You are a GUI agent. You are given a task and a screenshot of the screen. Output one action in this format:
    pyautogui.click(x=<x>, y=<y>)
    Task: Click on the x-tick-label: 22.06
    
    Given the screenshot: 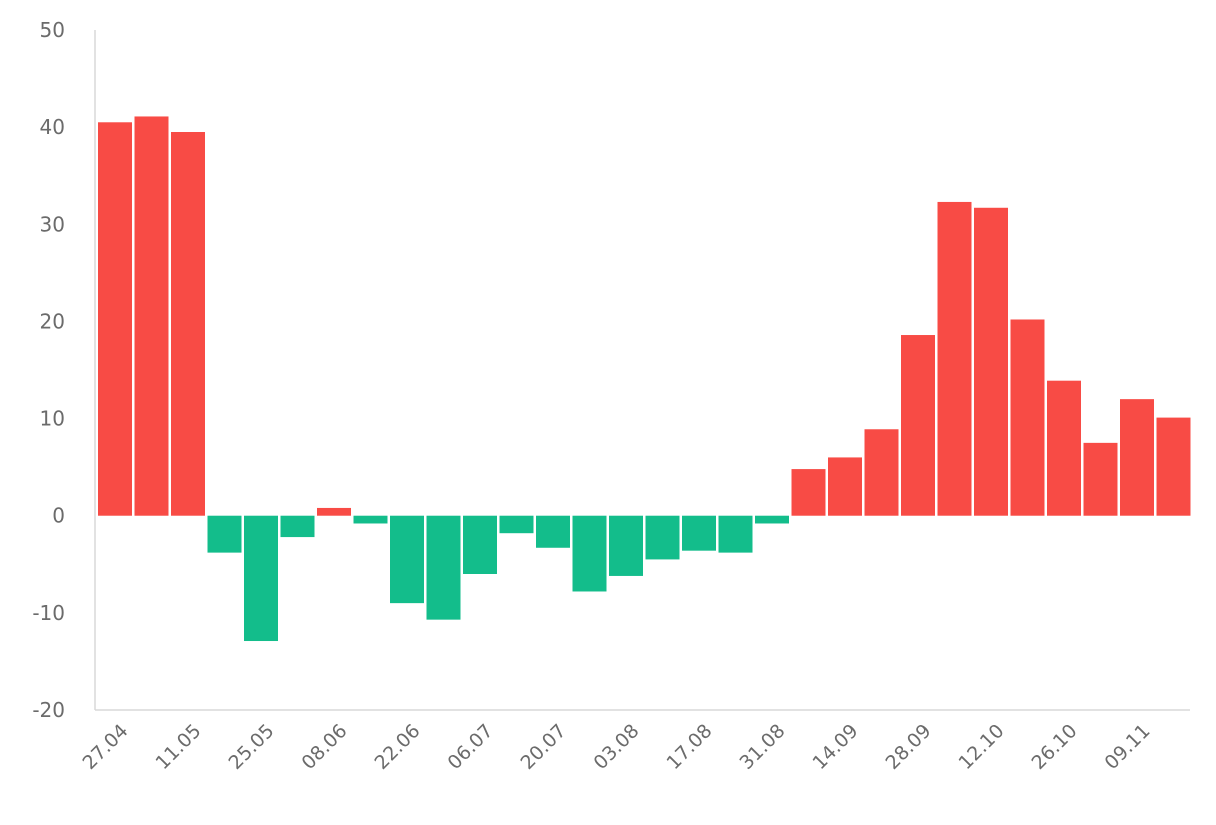 What is the action you would take?
    pyautogui.click(x=398, y=747)
    